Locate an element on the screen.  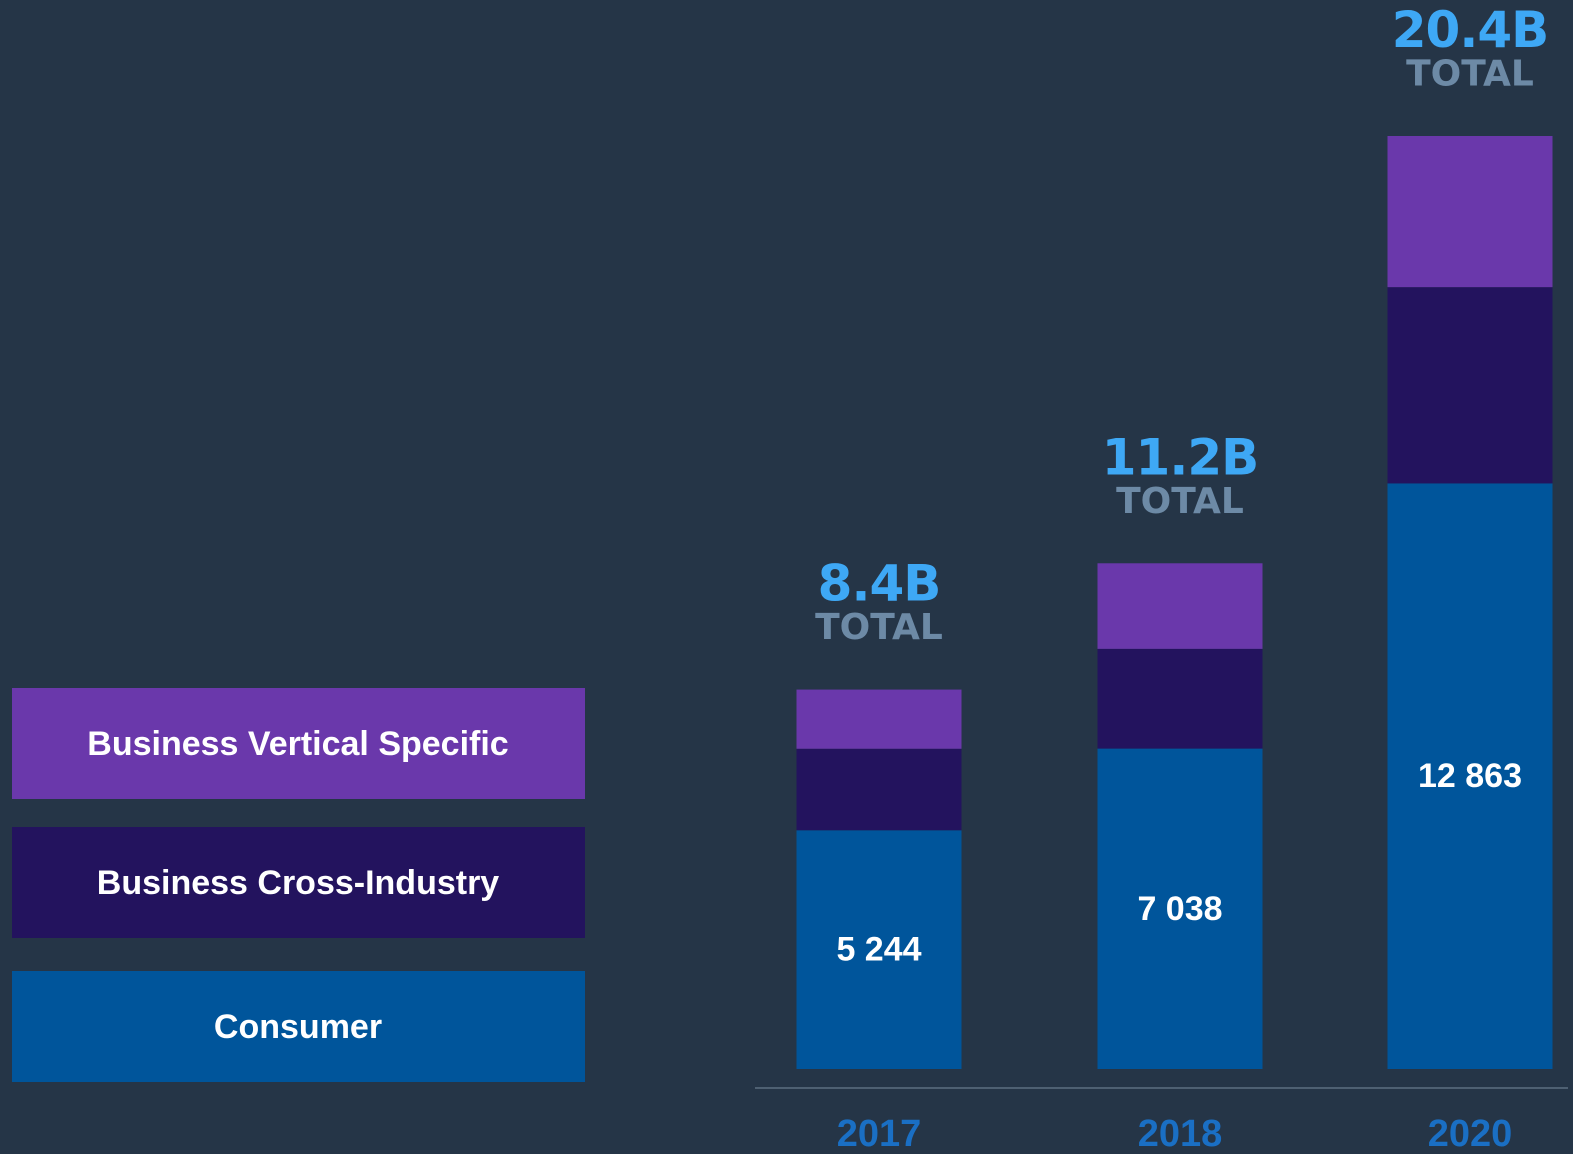
value-label: 7 038 is located at coordinates (1179, 909).